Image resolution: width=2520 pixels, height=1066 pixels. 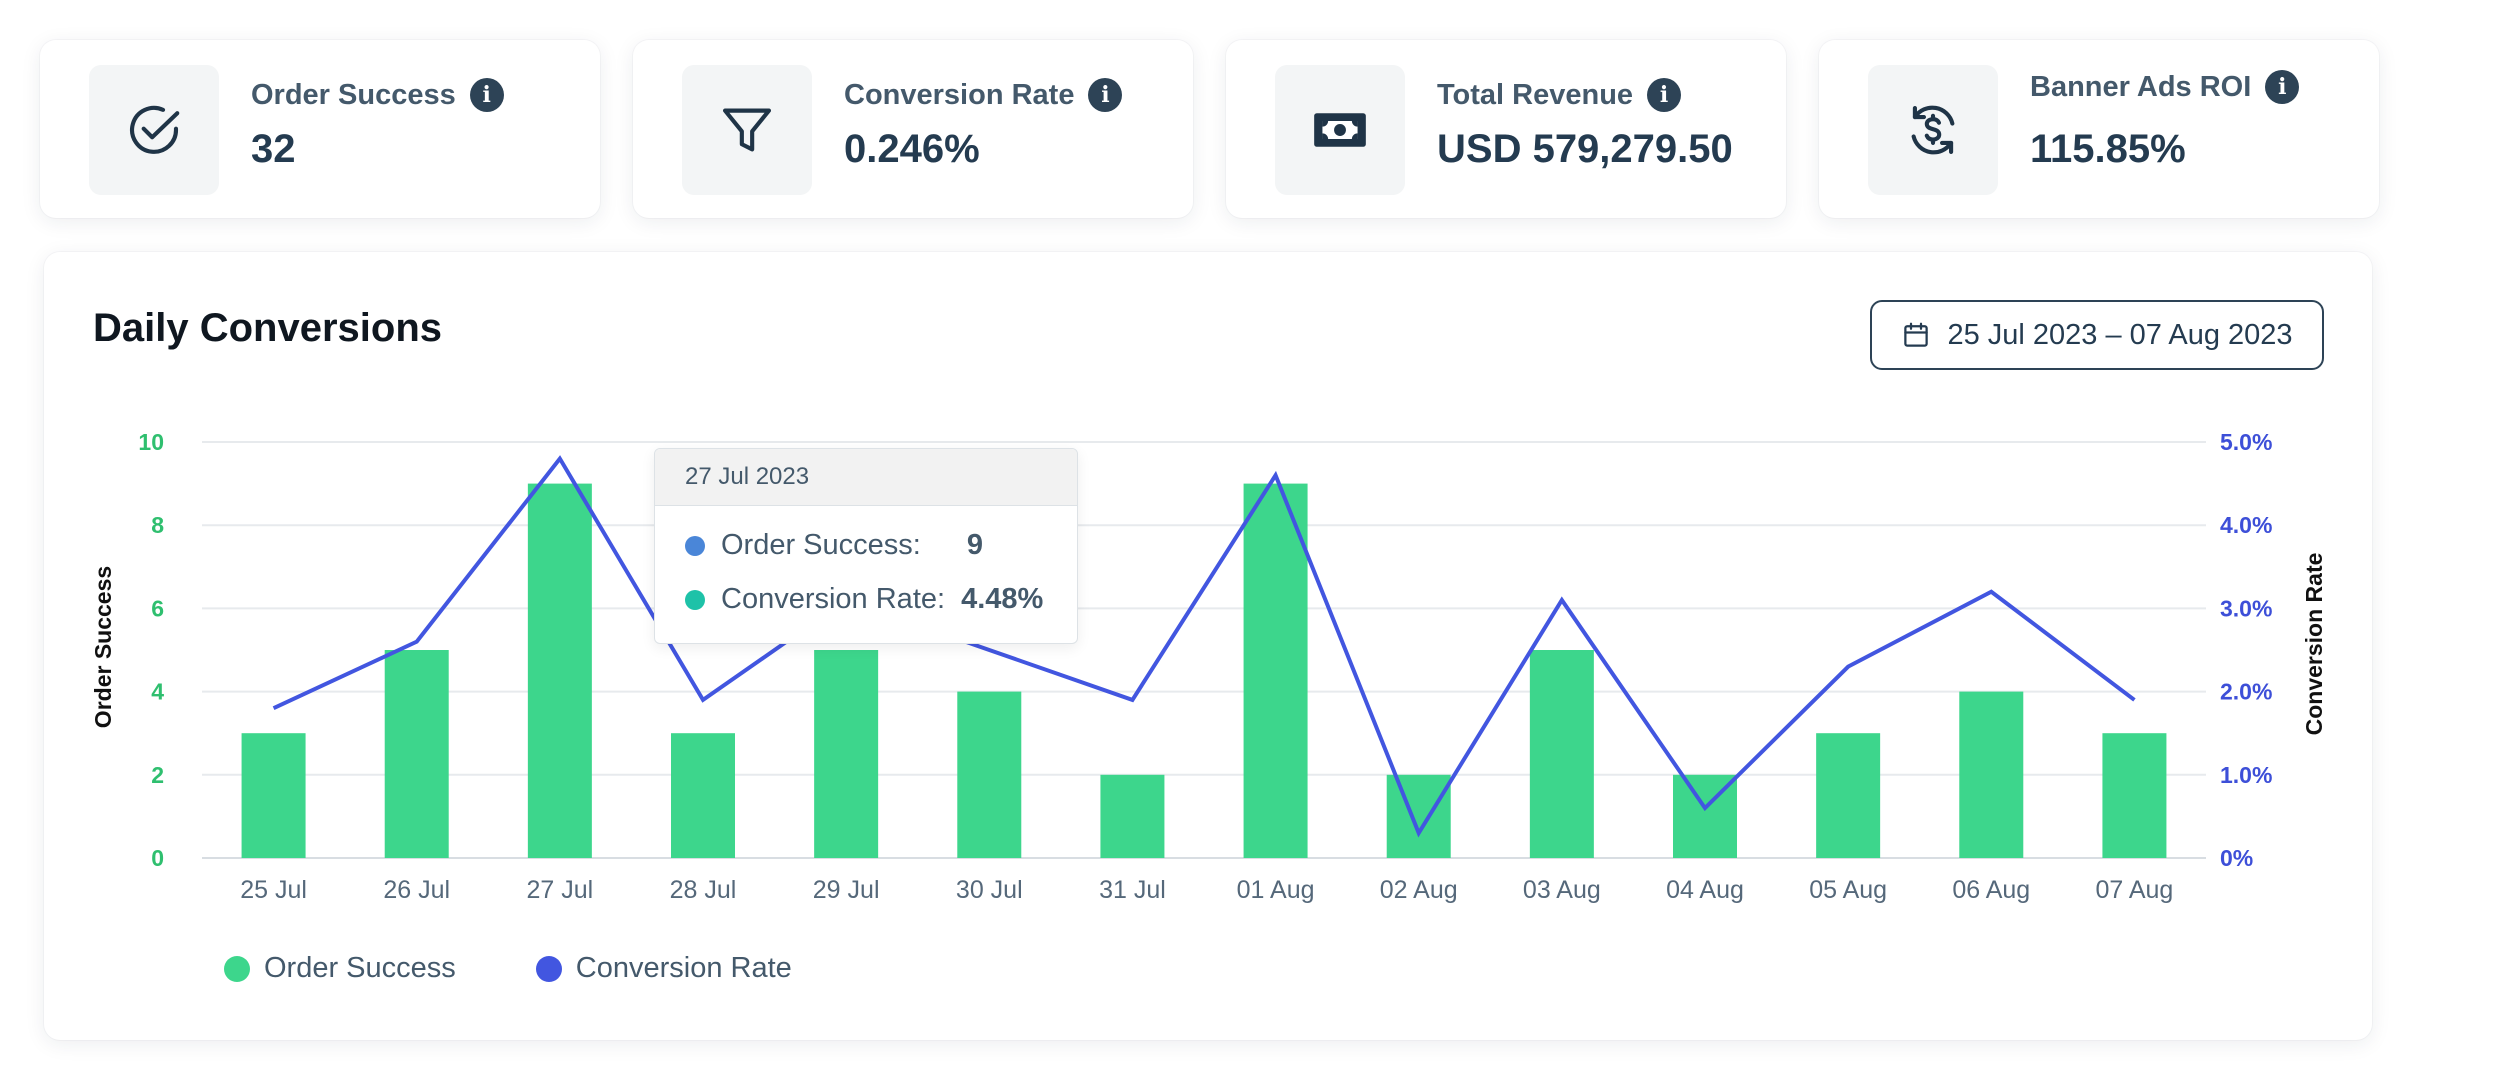 I want to click on stat-card-total-revenue: Total Revenue i USD 579,279.50, so click(x=1506, y=129).